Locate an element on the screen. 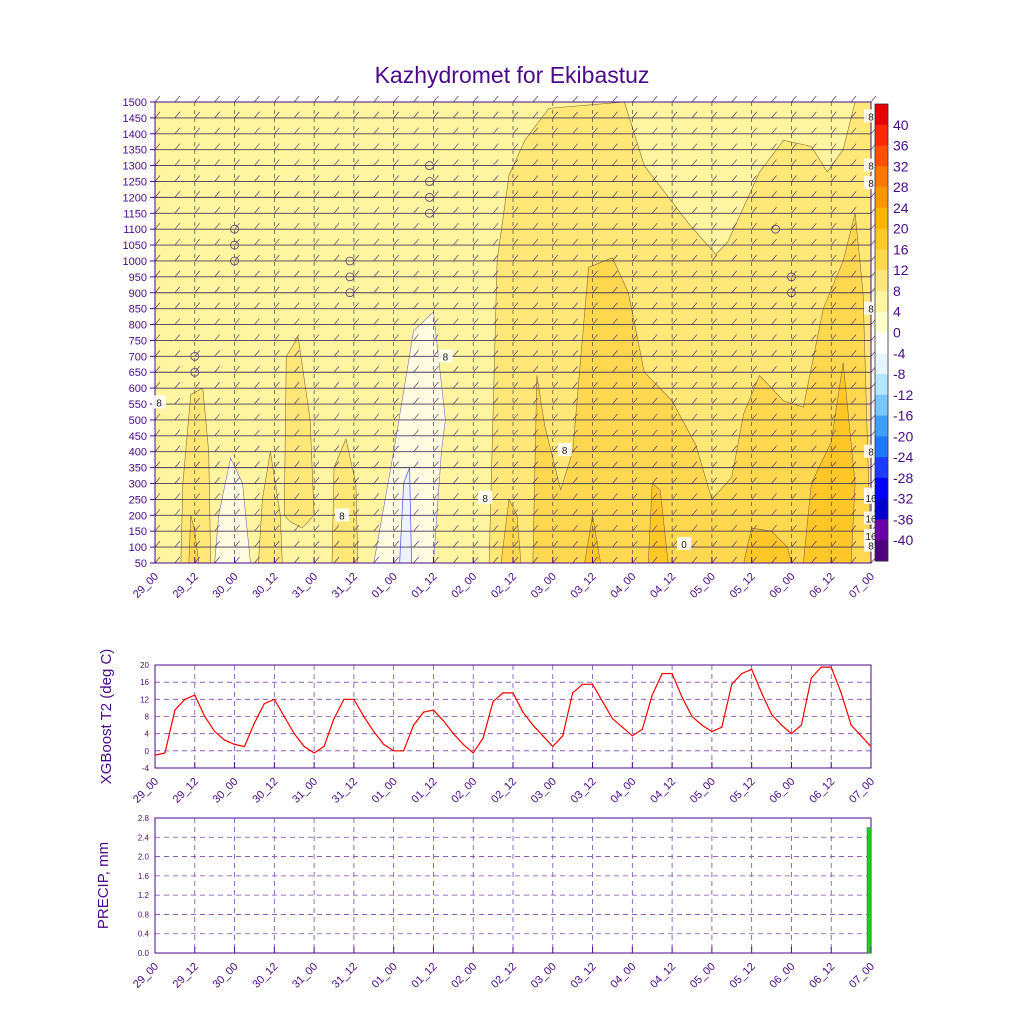 Image resolution: width=1024 pixels, height=1024 pixels. y-tick-label: 1100 is located at coordinates (135, 230).